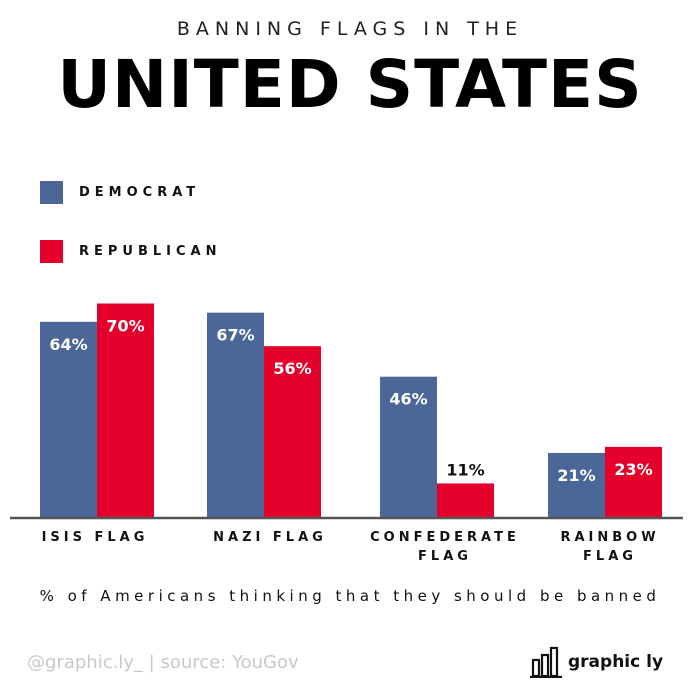 The image size is (700, 700). Describe the element at coordinates (235, 335) in the screenshot. I see `bar-value-label: 67%` at that location.